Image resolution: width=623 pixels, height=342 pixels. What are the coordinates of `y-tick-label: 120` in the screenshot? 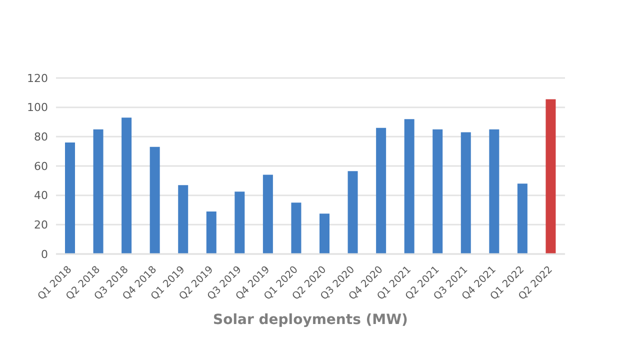 It's located at (37, 78).